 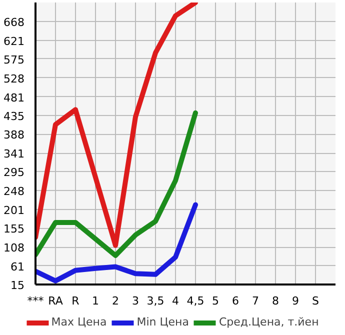 I want to click on y-tick-label: 108, so click(x=14, y=248).